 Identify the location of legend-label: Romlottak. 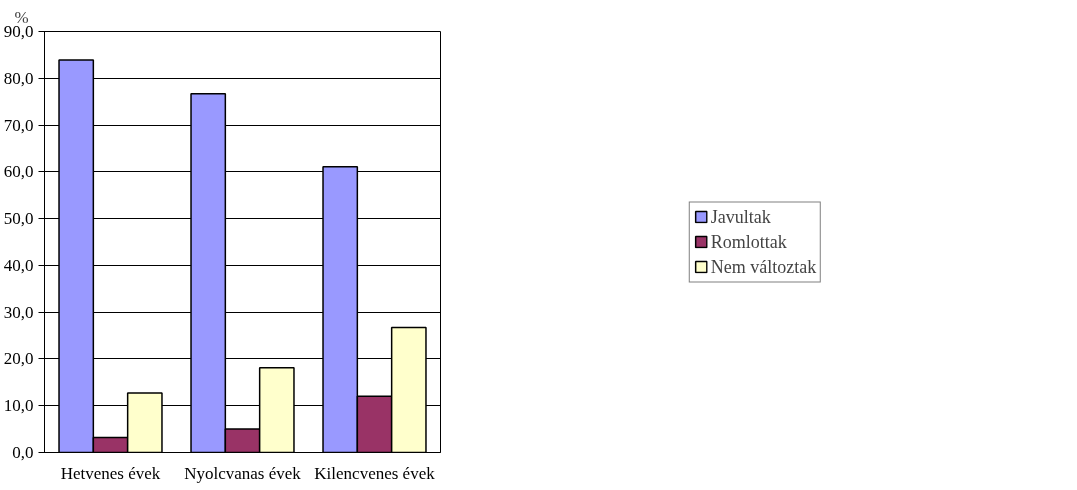
(748, 241).